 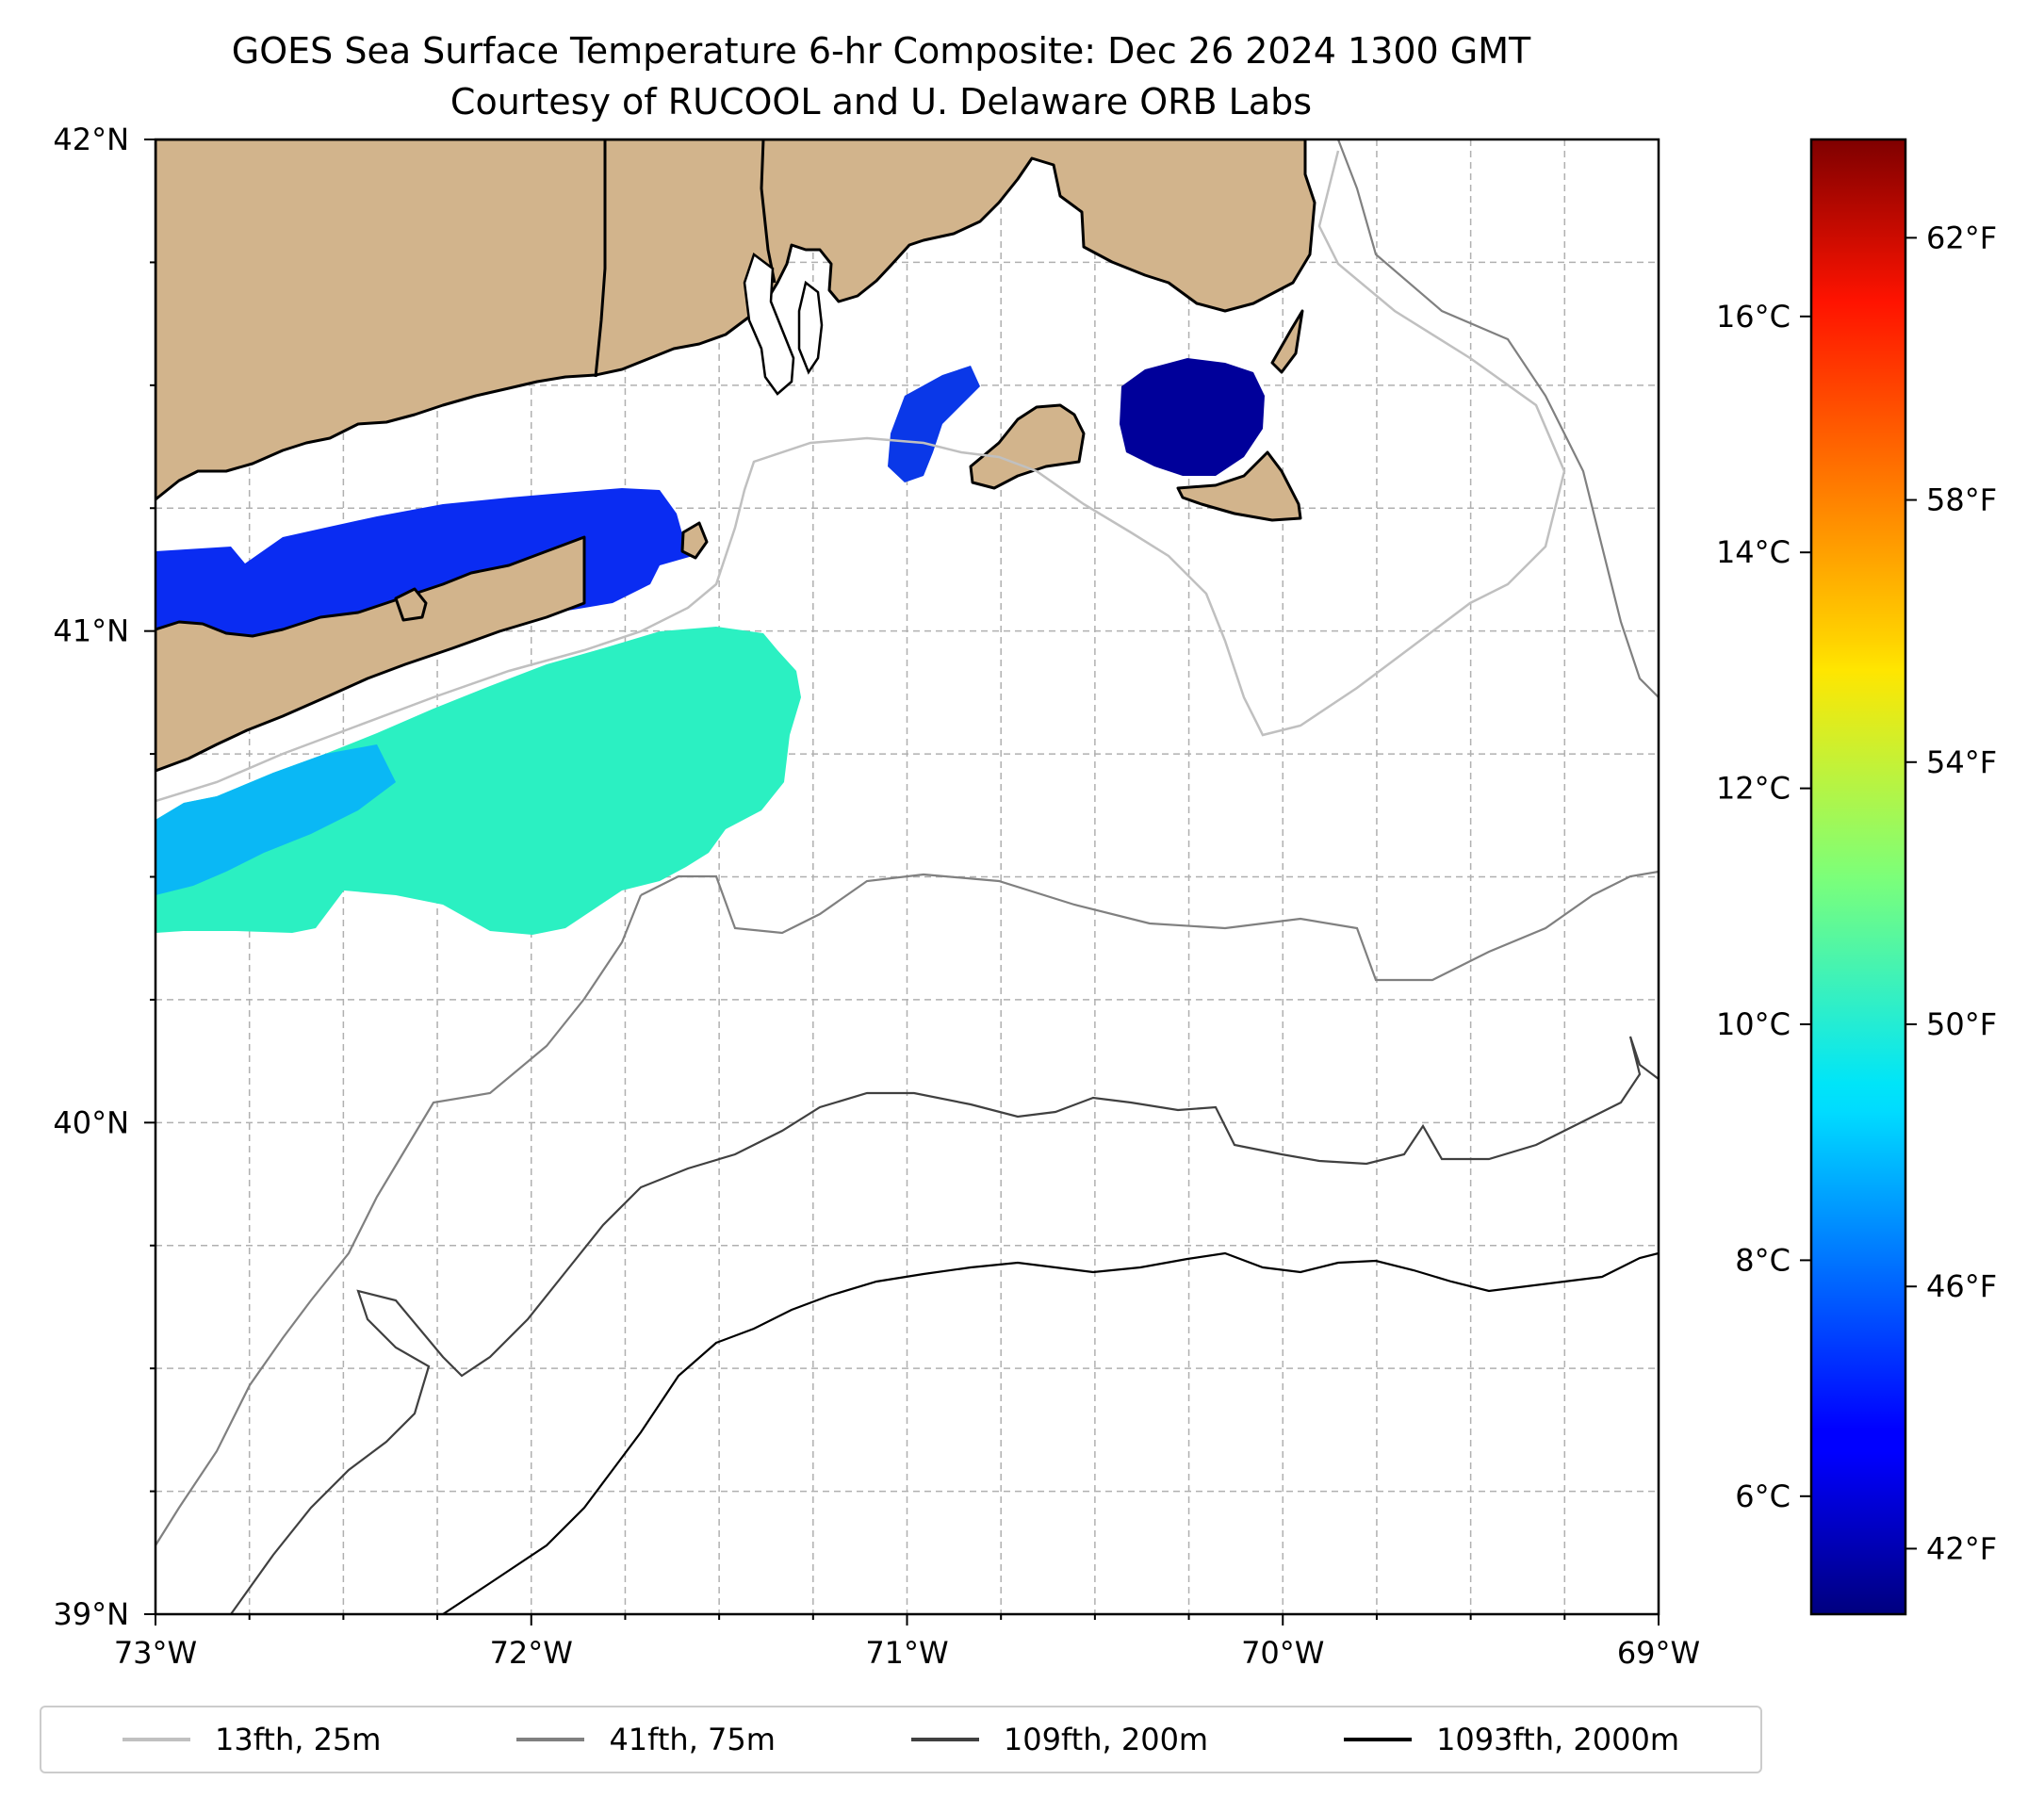 What do you see at coordinates (1962, 500) in the screenshot?
I see `colorbar-f-label: 58°F` at bounding box center [1962, 500].